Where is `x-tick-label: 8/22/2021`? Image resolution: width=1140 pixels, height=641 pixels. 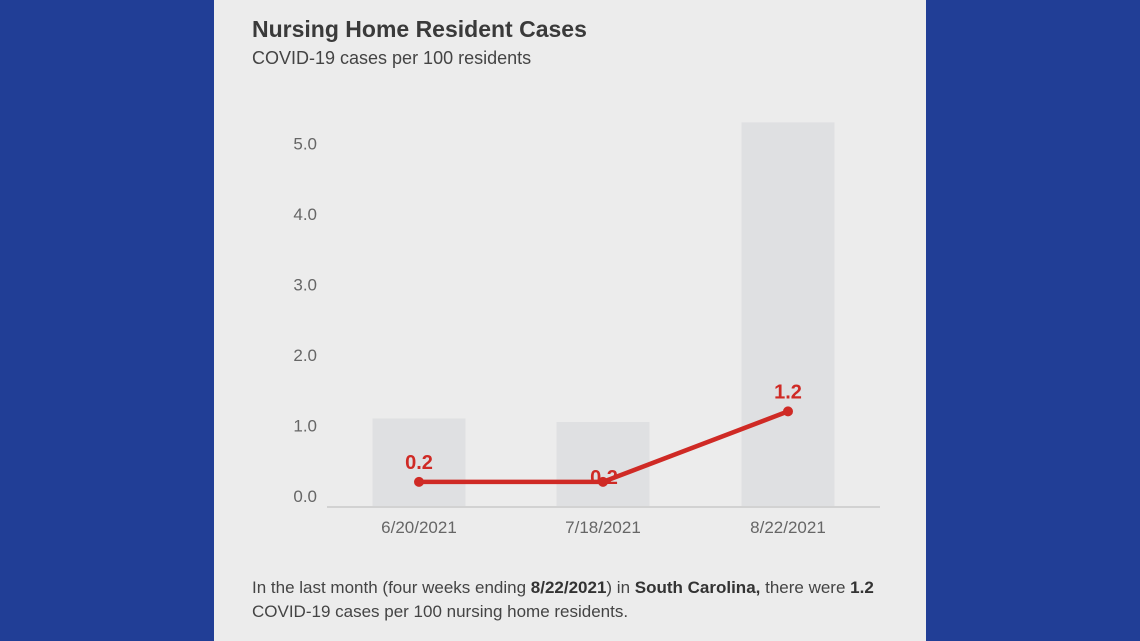
x-tick-label: 8/22/2021 is located at coordinates (788, 527).